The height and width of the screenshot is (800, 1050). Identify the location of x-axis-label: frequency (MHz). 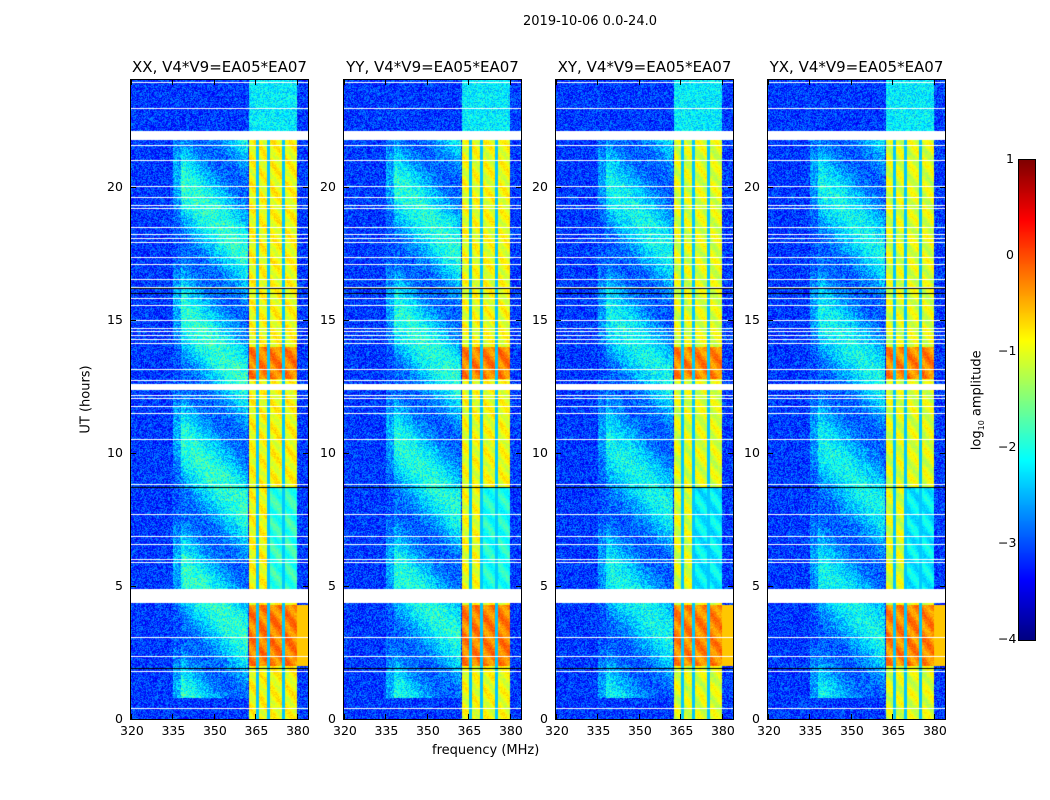
(486, 750).